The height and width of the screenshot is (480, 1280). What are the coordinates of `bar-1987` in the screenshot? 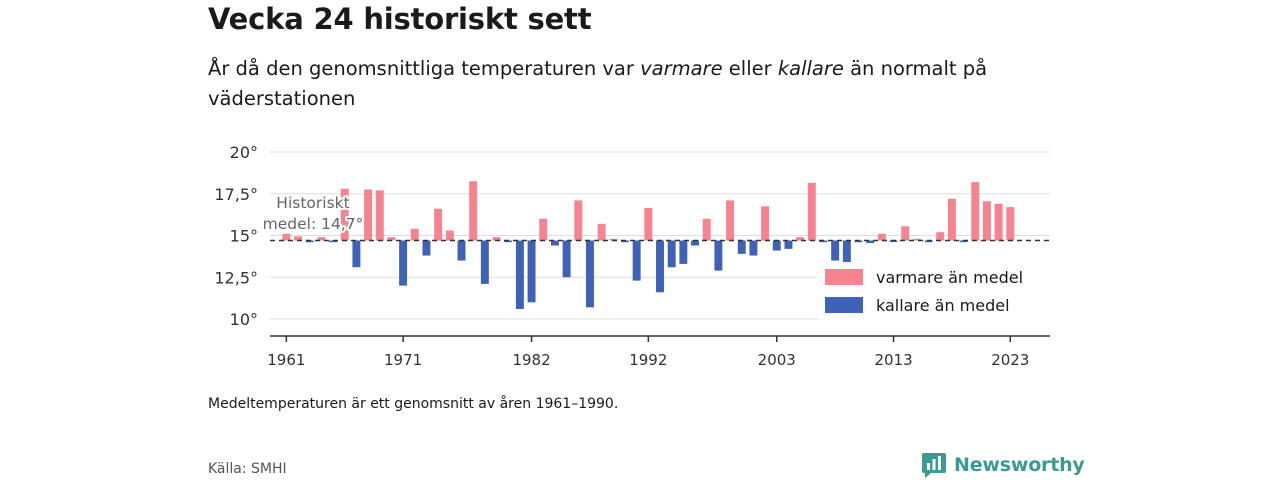 It's located at (589, 274).